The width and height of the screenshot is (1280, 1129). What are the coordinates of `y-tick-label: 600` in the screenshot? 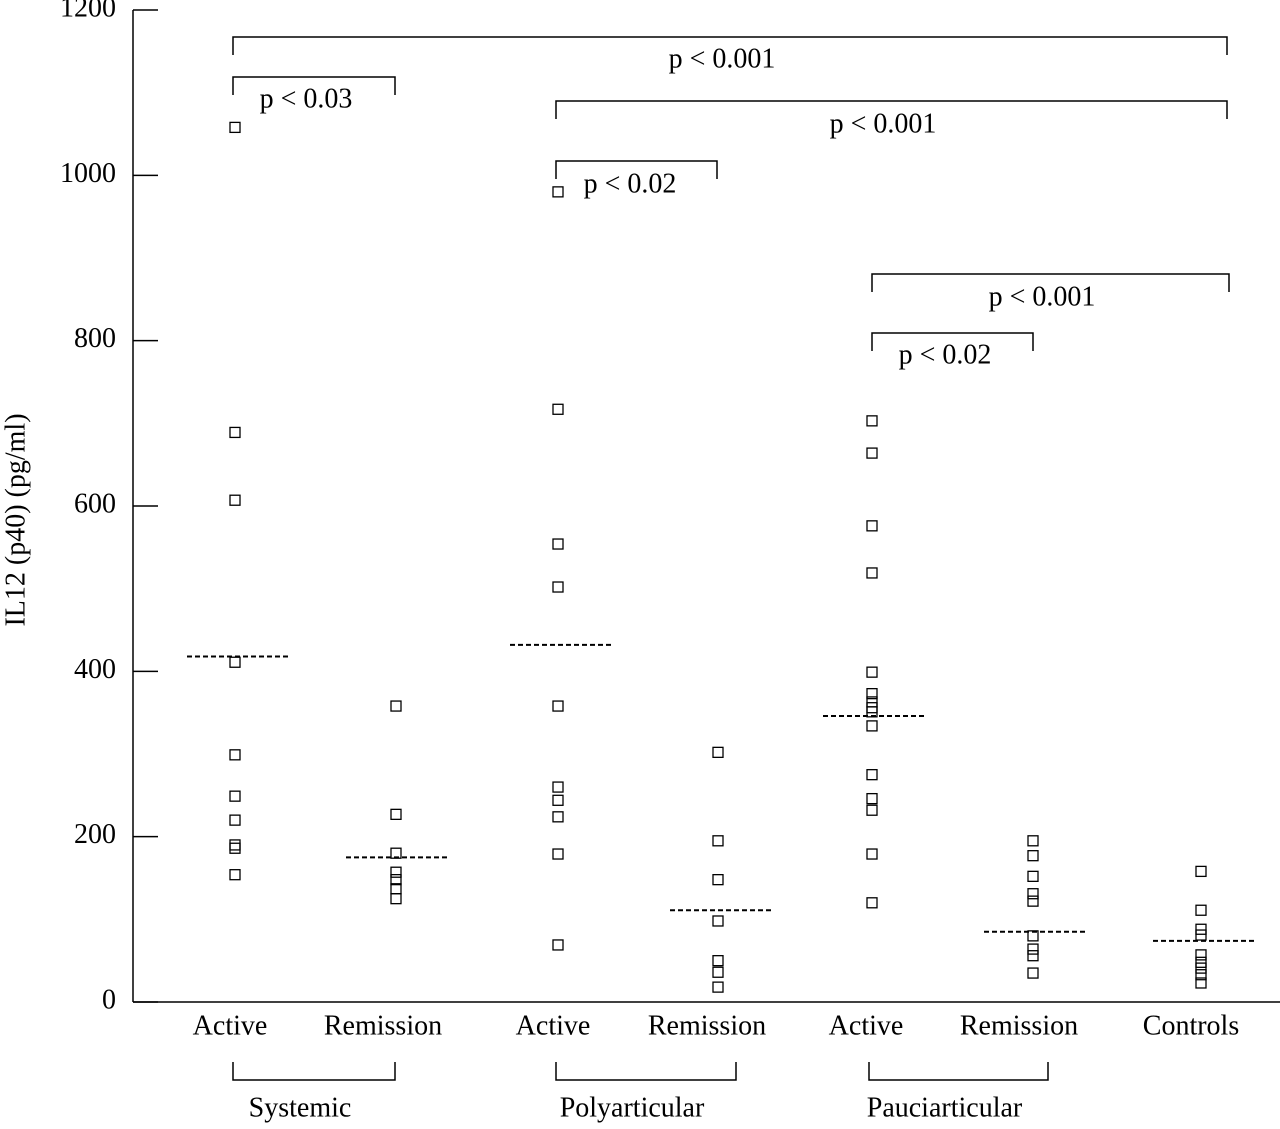 It's located at (95, 503).